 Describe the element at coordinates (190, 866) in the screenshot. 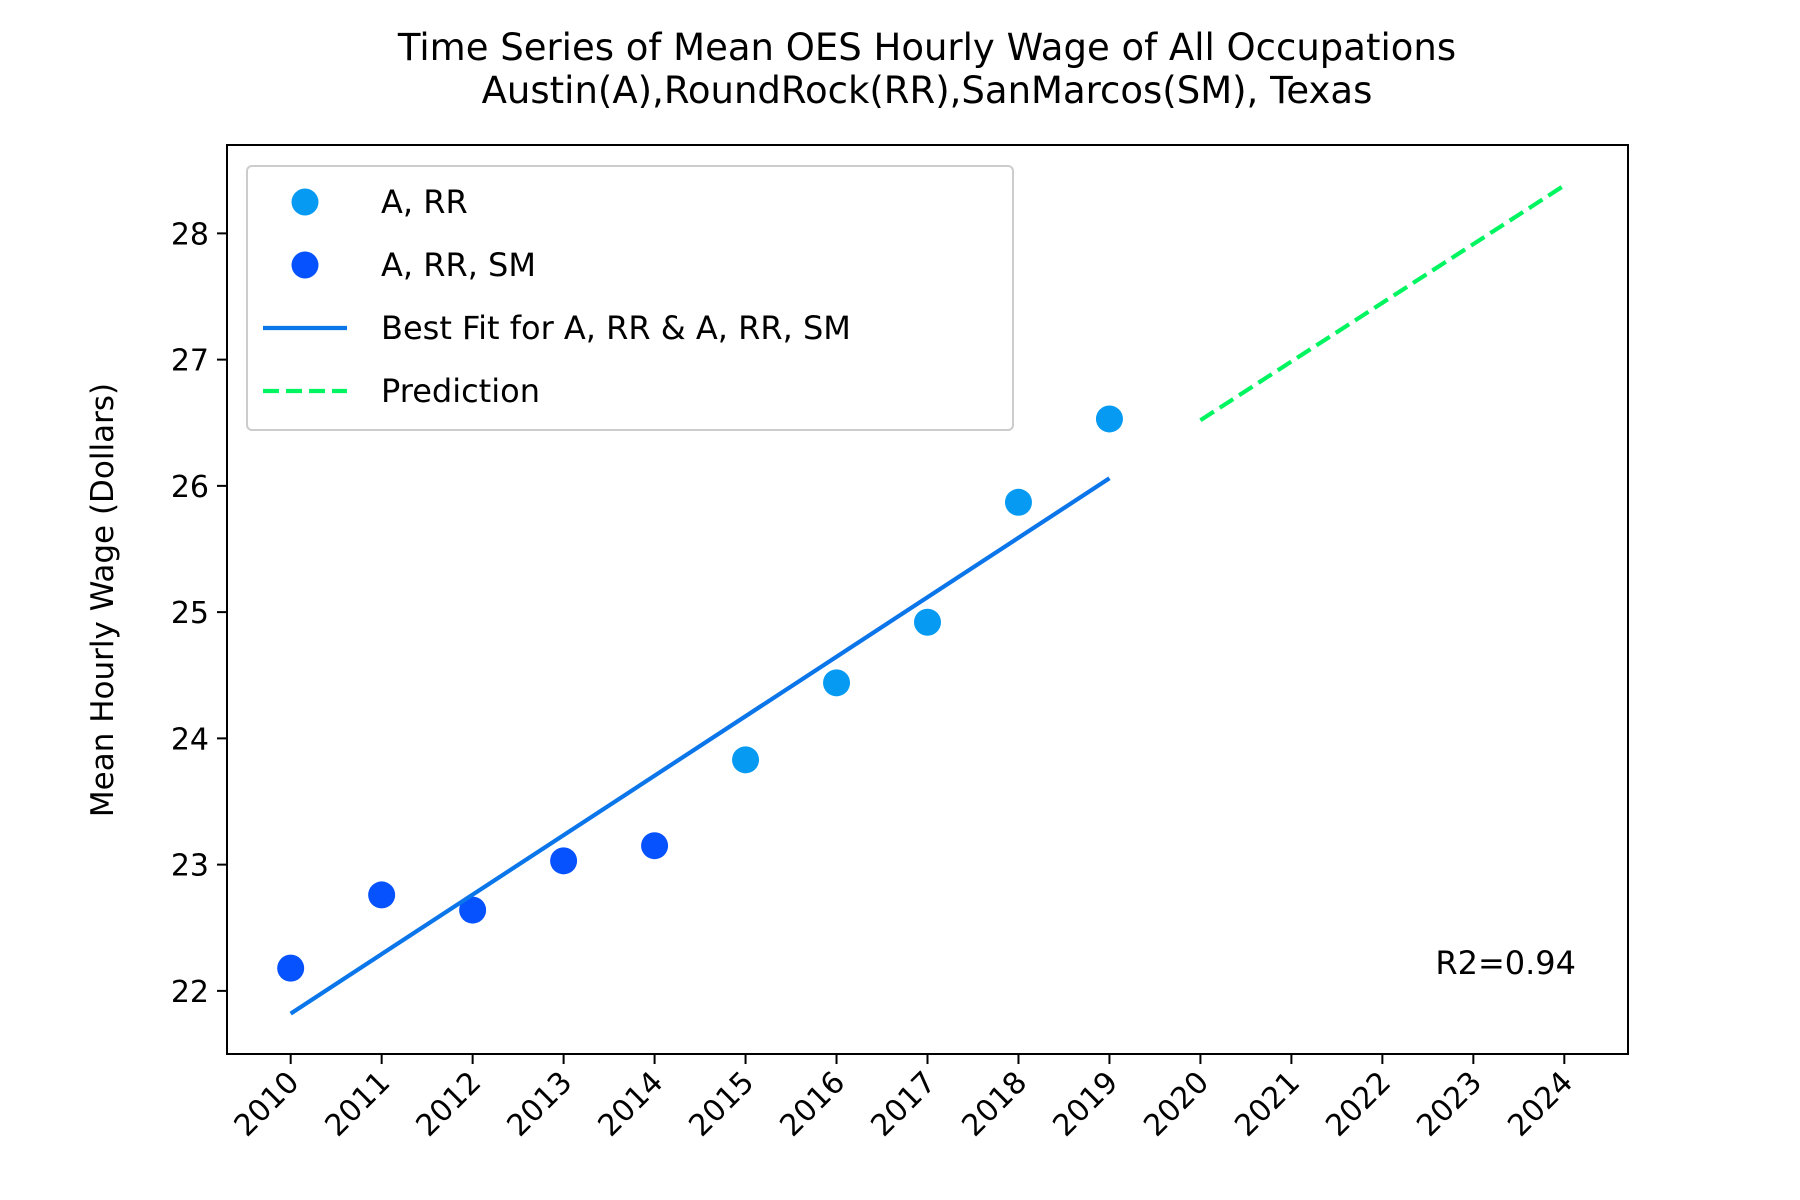

I see `y-tick-label: 23` at that location.